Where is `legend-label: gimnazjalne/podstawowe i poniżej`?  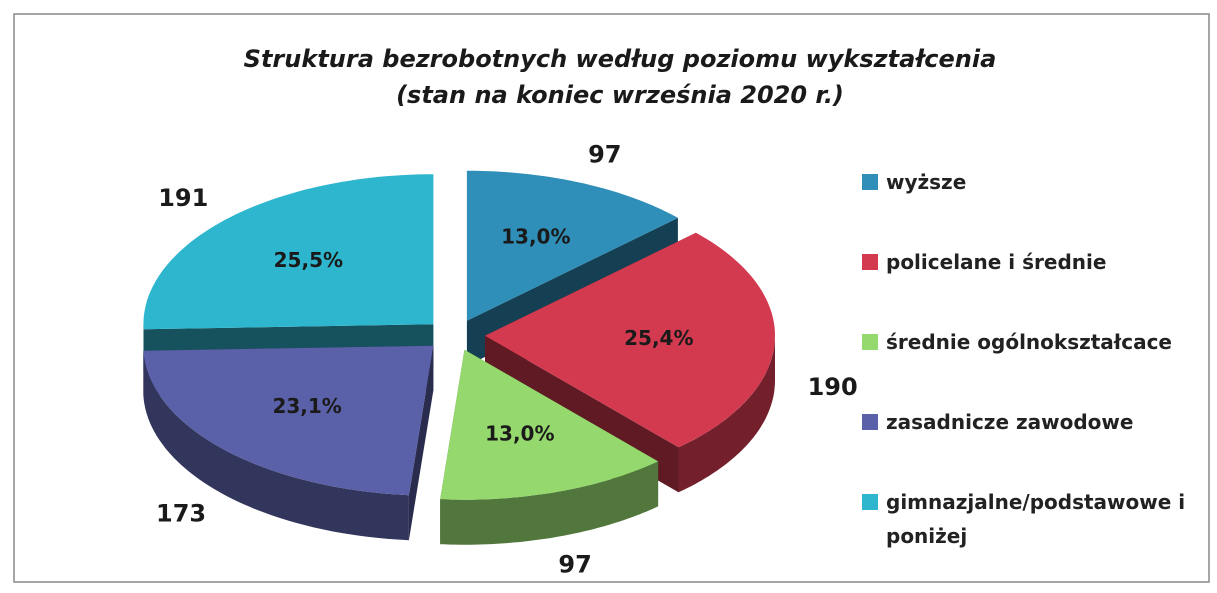
legend-label: gimnazjalne/podstawowe i poniżej is located at coordinates (1036, 519).